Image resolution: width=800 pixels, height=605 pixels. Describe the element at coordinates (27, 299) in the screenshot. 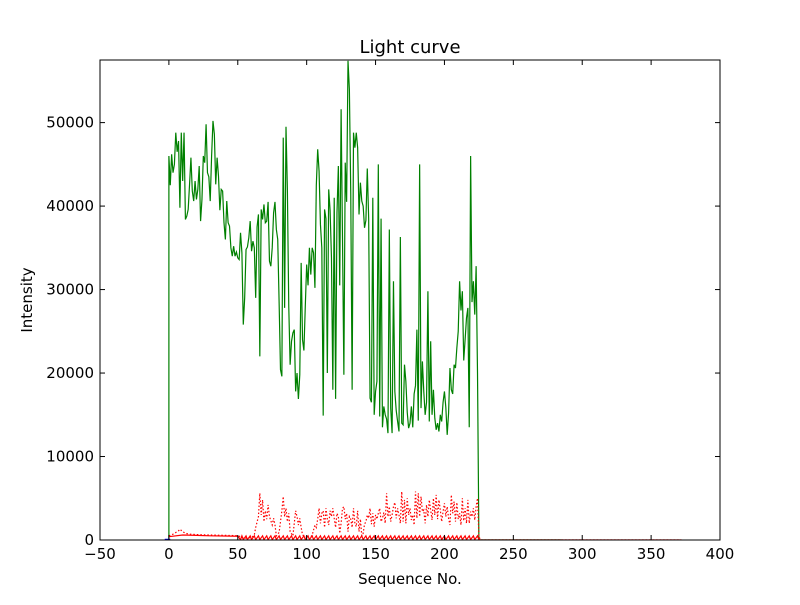

I see `y-axis-label: Intensity` at that location.